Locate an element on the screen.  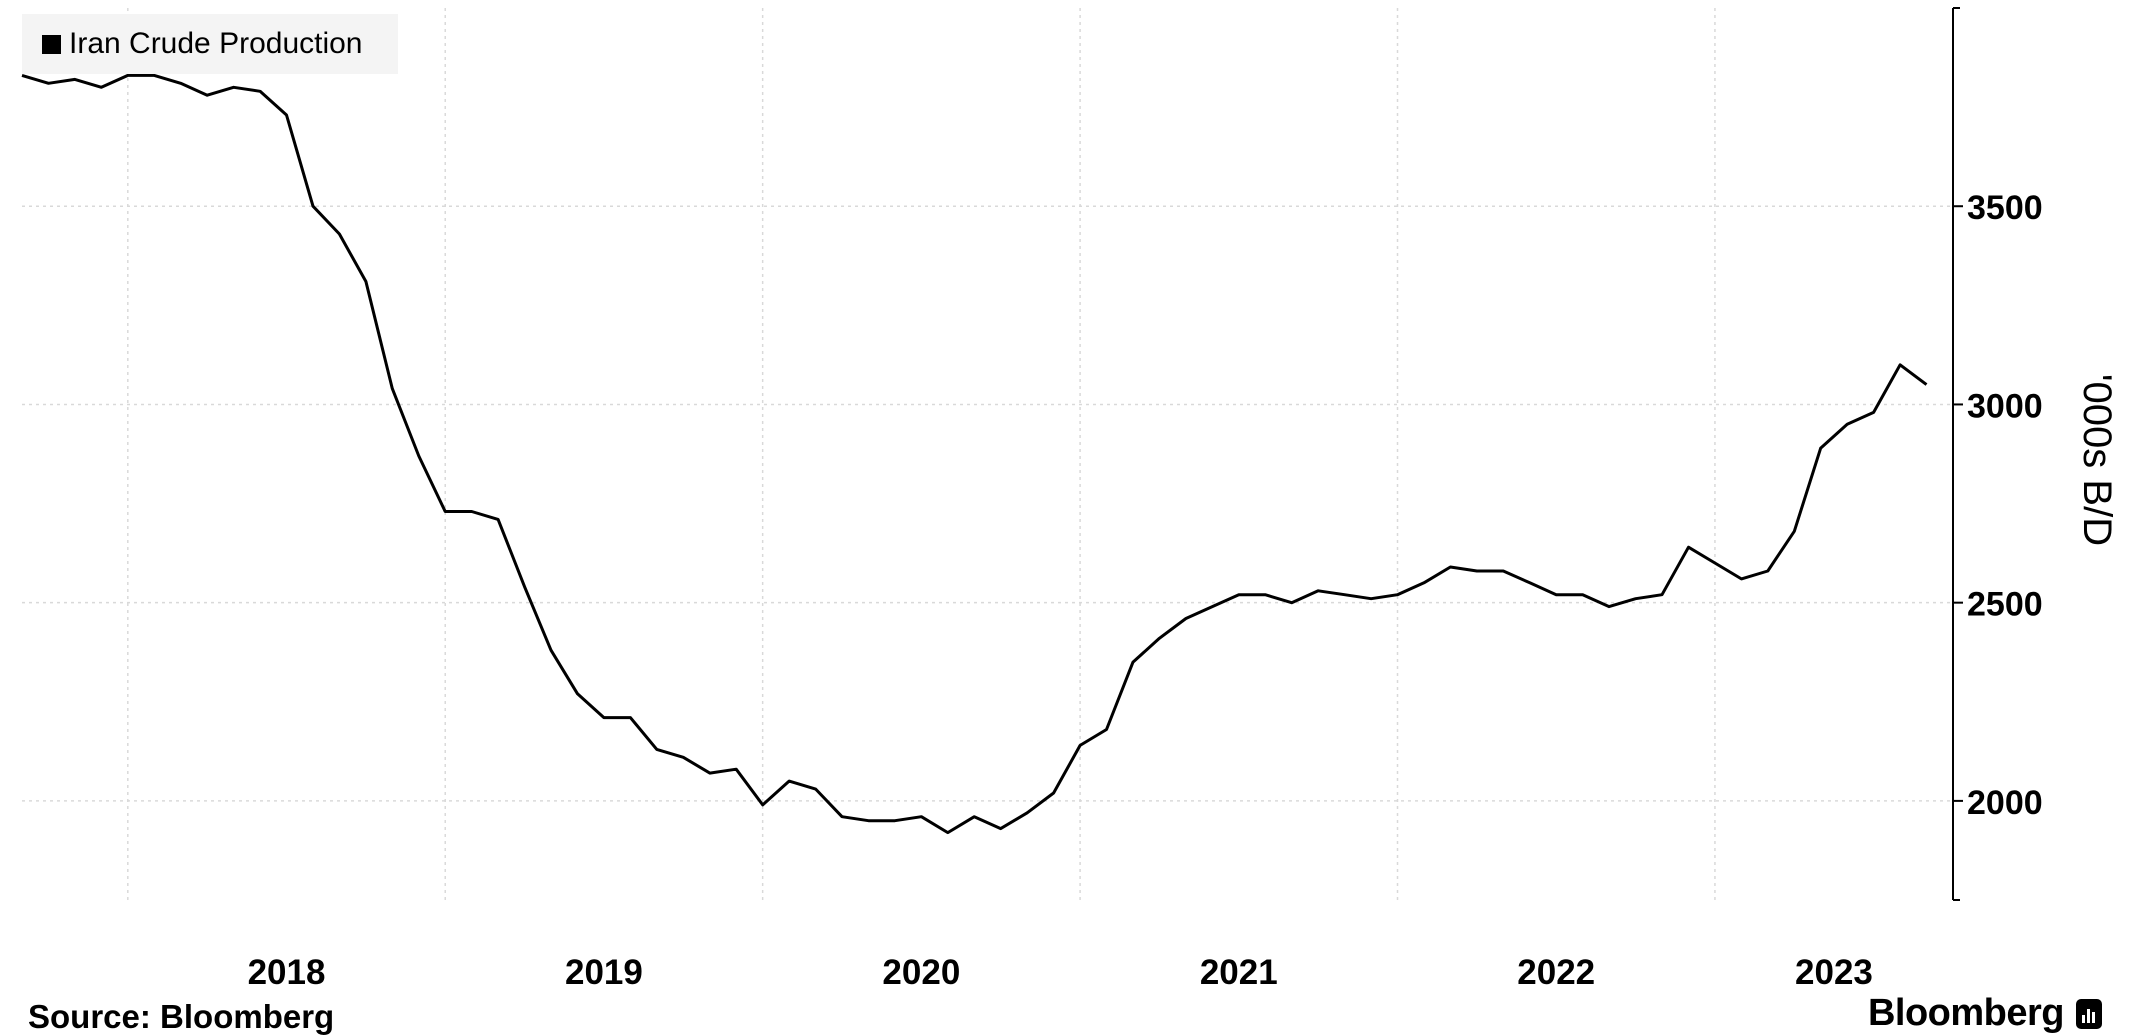
x-tick-label: 2021 is located at coordinates (1239, 972).